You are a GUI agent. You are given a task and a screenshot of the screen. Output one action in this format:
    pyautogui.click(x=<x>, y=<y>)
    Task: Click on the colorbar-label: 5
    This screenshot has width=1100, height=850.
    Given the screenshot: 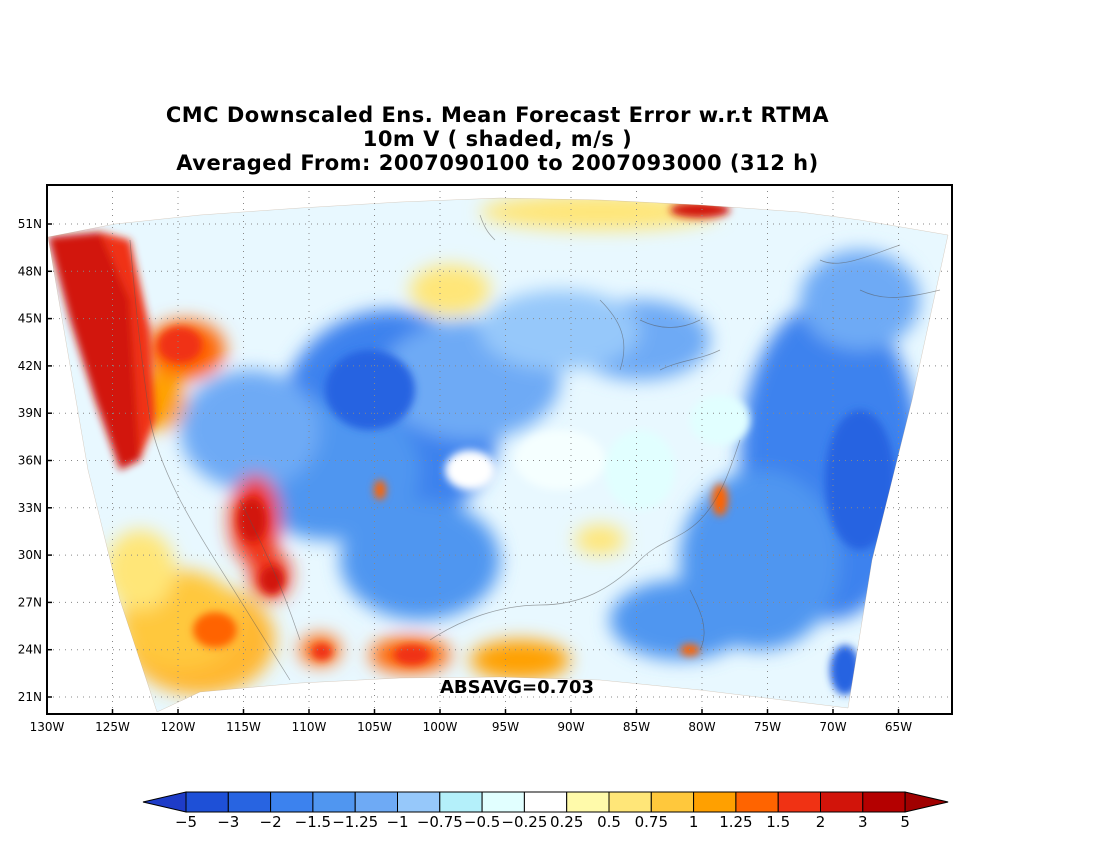 What is the action you would take?
    pyautogui.click(x=905, y=822)
    